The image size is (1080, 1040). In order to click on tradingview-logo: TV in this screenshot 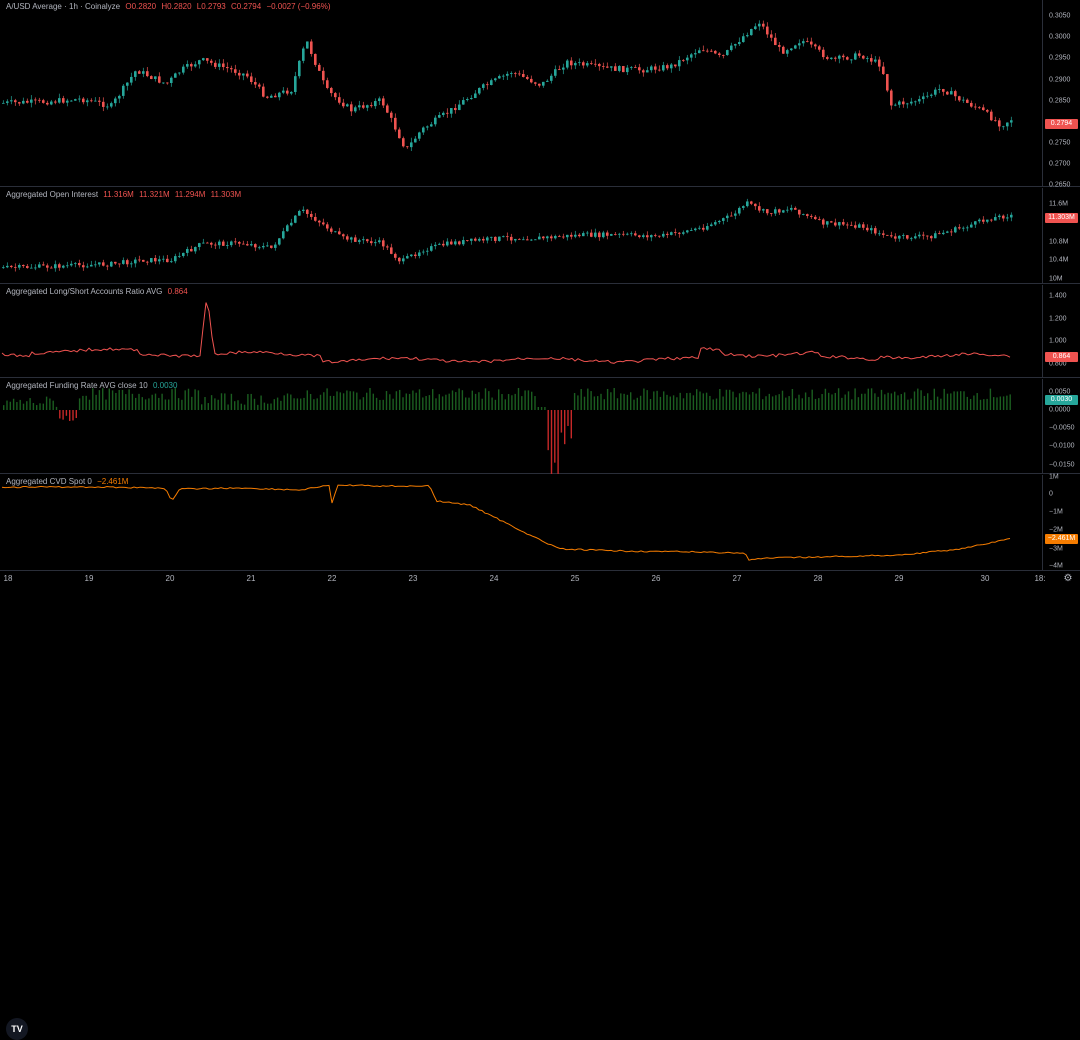, I will do `click(17, 1029)`.